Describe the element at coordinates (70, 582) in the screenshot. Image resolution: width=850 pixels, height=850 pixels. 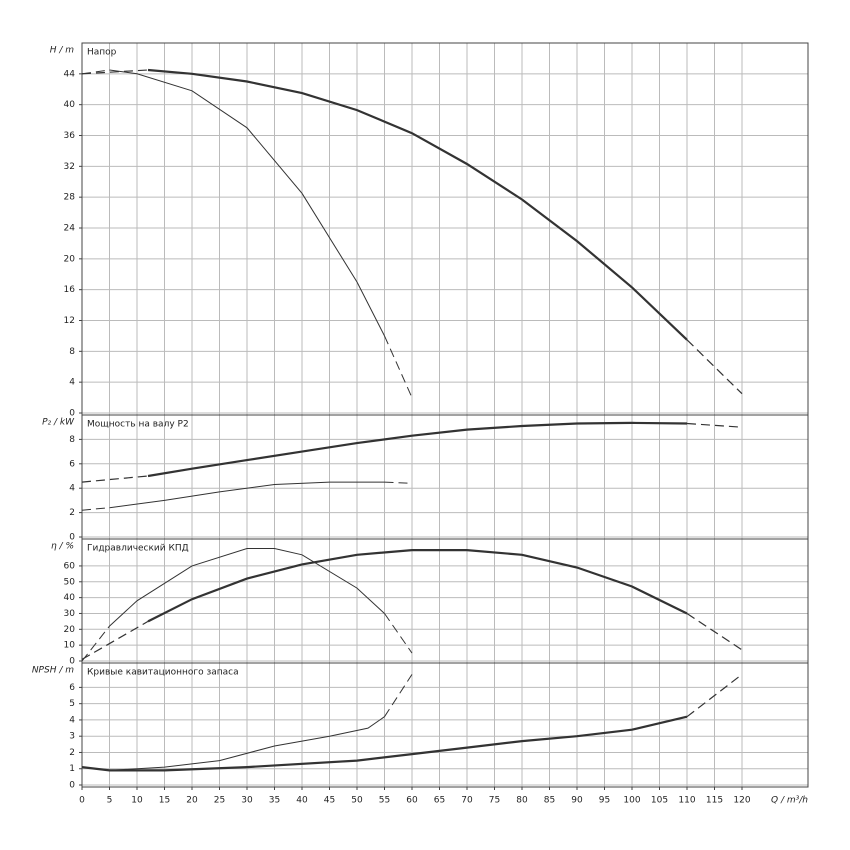
I see `y-tick-label: 50` at that location.